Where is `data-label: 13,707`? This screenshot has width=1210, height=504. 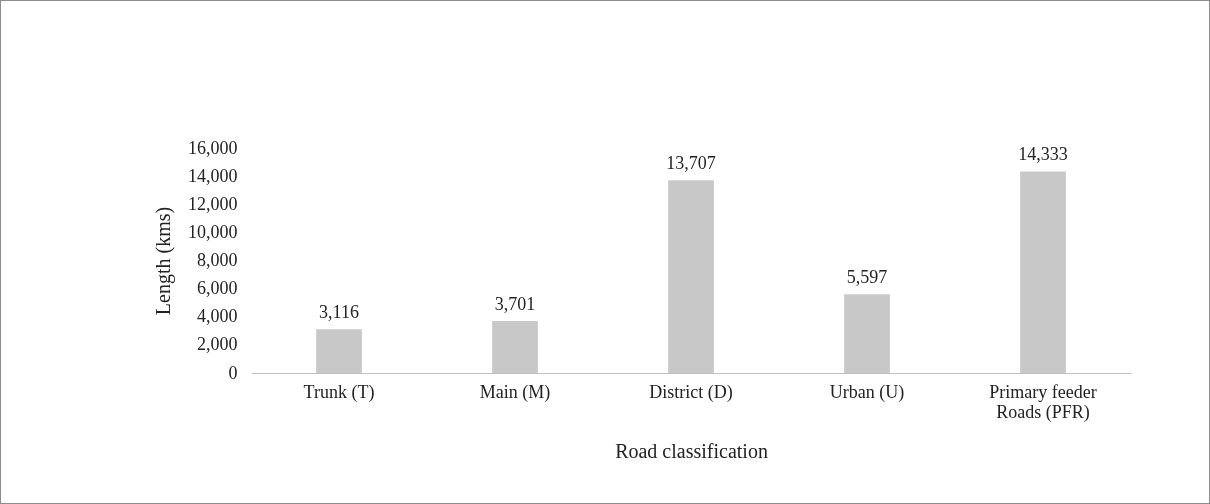
data-label: 13,707 is located at coordinates (691, 163).